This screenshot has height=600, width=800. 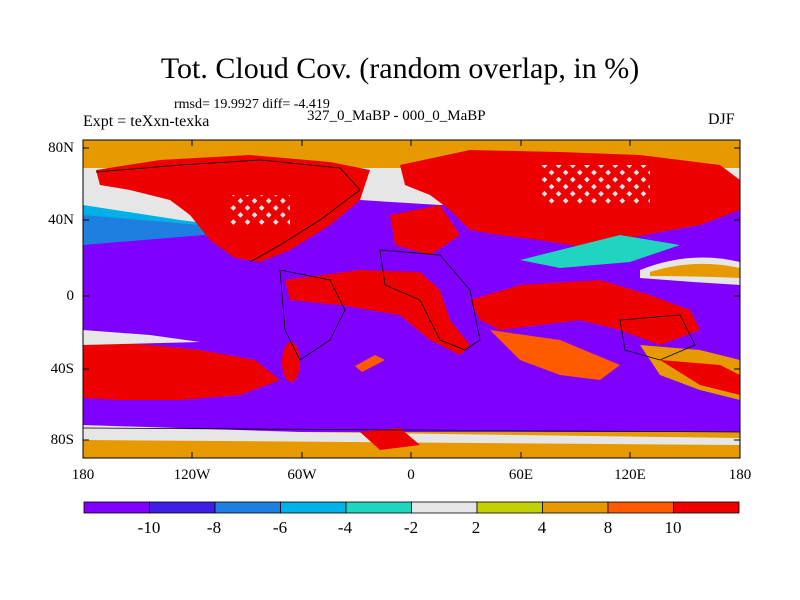 I want to click on colorbar-label: 8, so click(x=608, y=527).